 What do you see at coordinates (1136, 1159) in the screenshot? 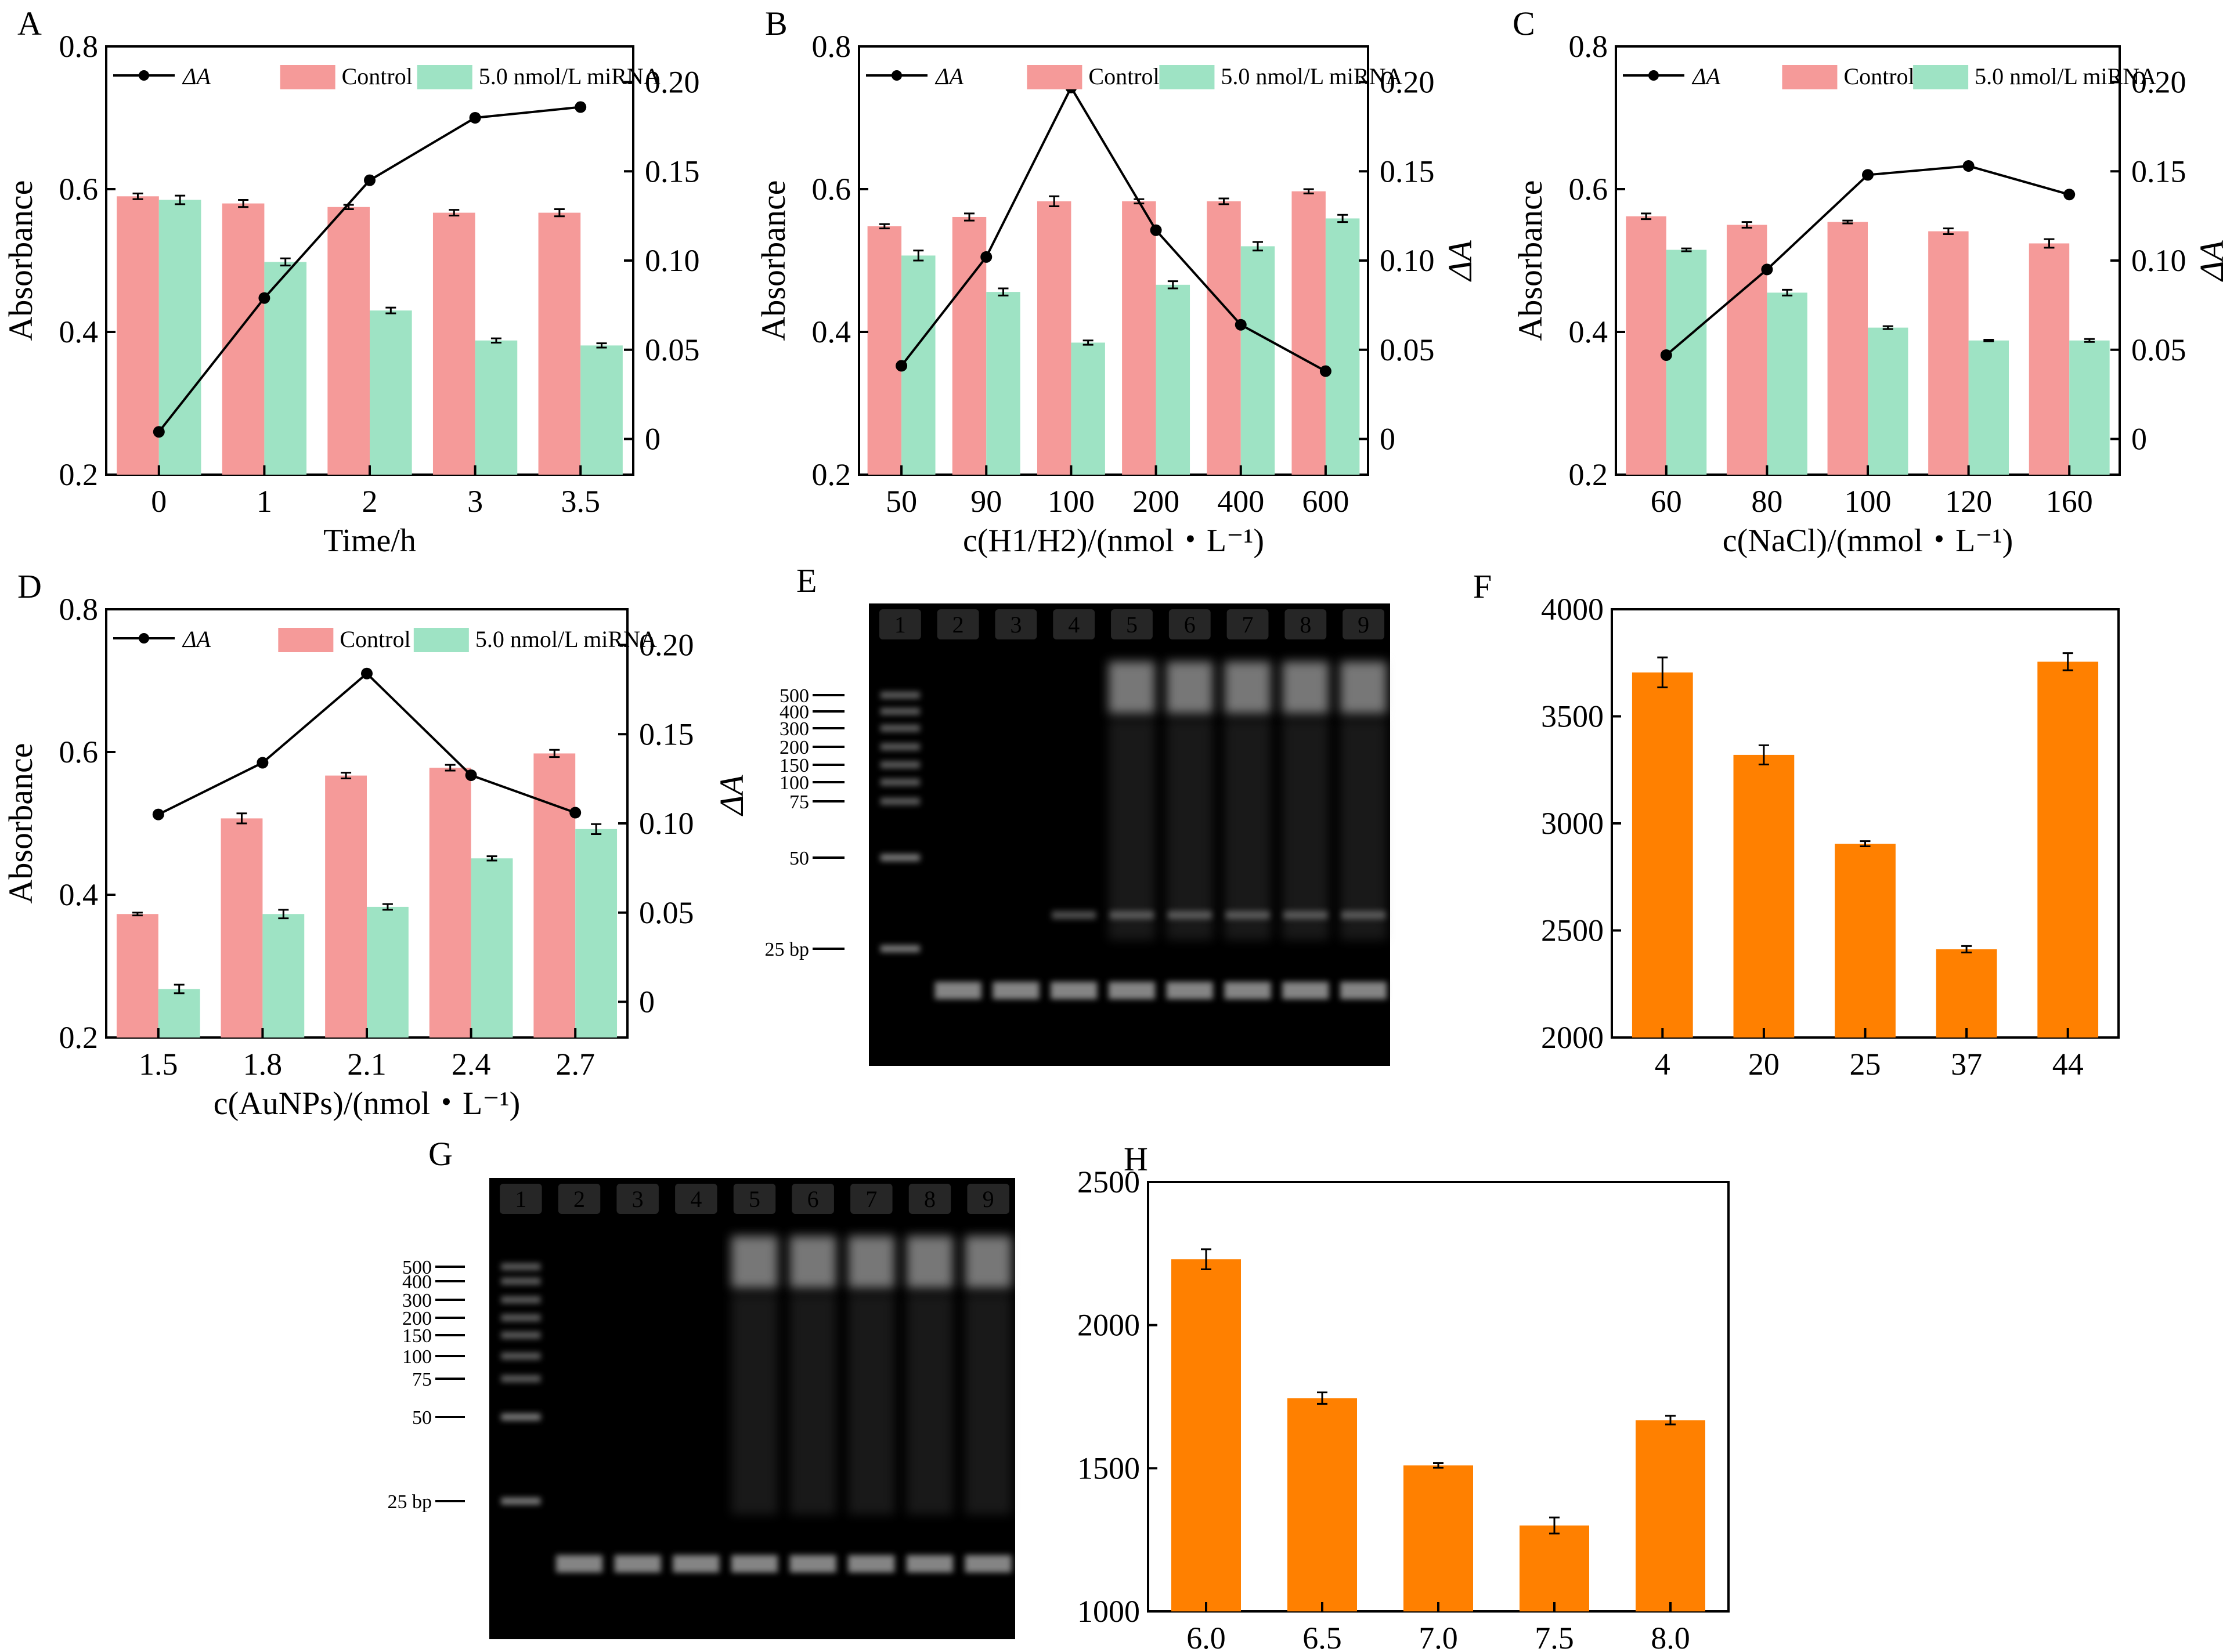
I see `panel-label: H` at bounding box center [1136, 1159].